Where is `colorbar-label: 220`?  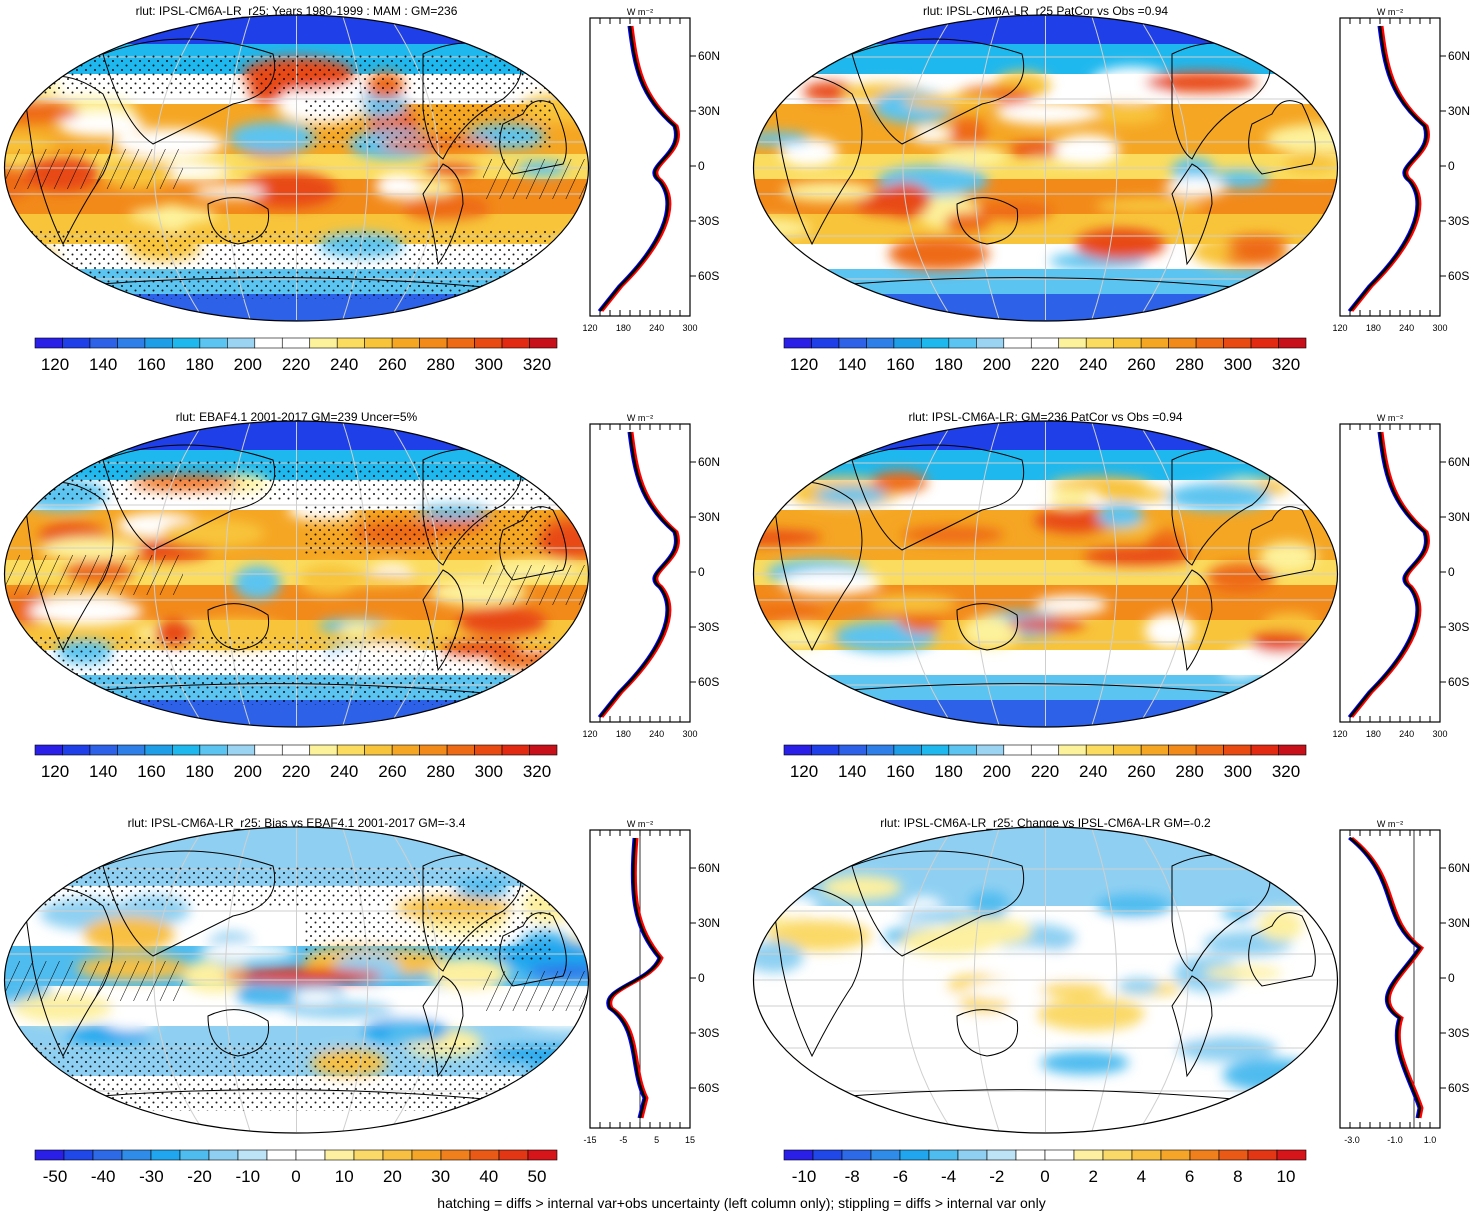
colorbar-label: 220 is located at coordinates (296, 364).